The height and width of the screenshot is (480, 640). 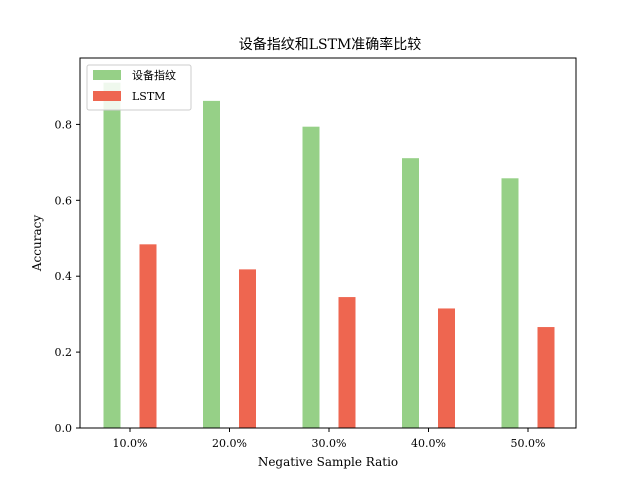 I want to click on y-tick-label: 0.2, so click(x=64, y=352).